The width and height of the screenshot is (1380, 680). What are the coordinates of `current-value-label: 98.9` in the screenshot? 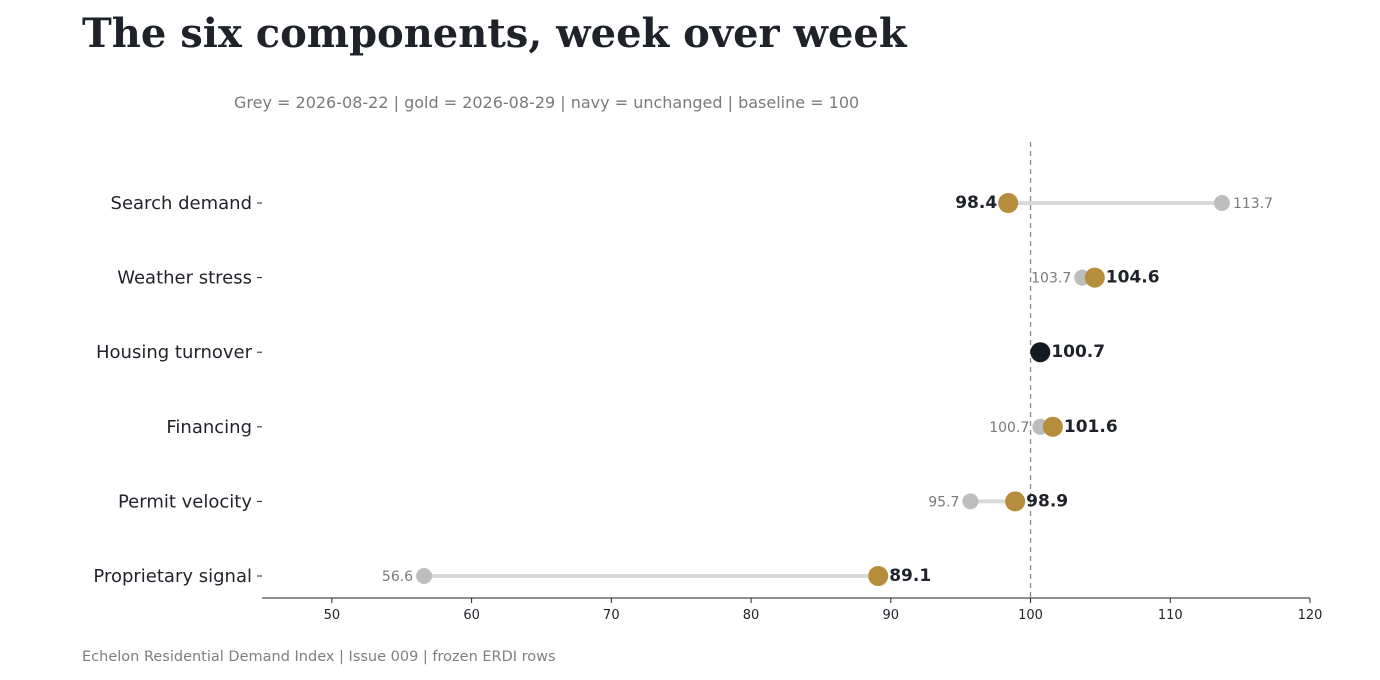 It's located at (1047, 501).